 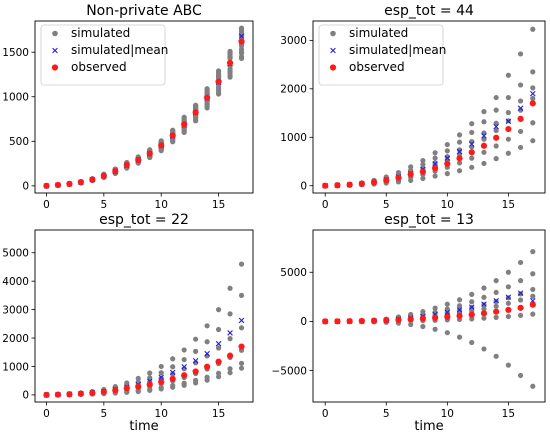 I want to click on legend: simulated simulated|mean observed, so click(x=104, y=55).